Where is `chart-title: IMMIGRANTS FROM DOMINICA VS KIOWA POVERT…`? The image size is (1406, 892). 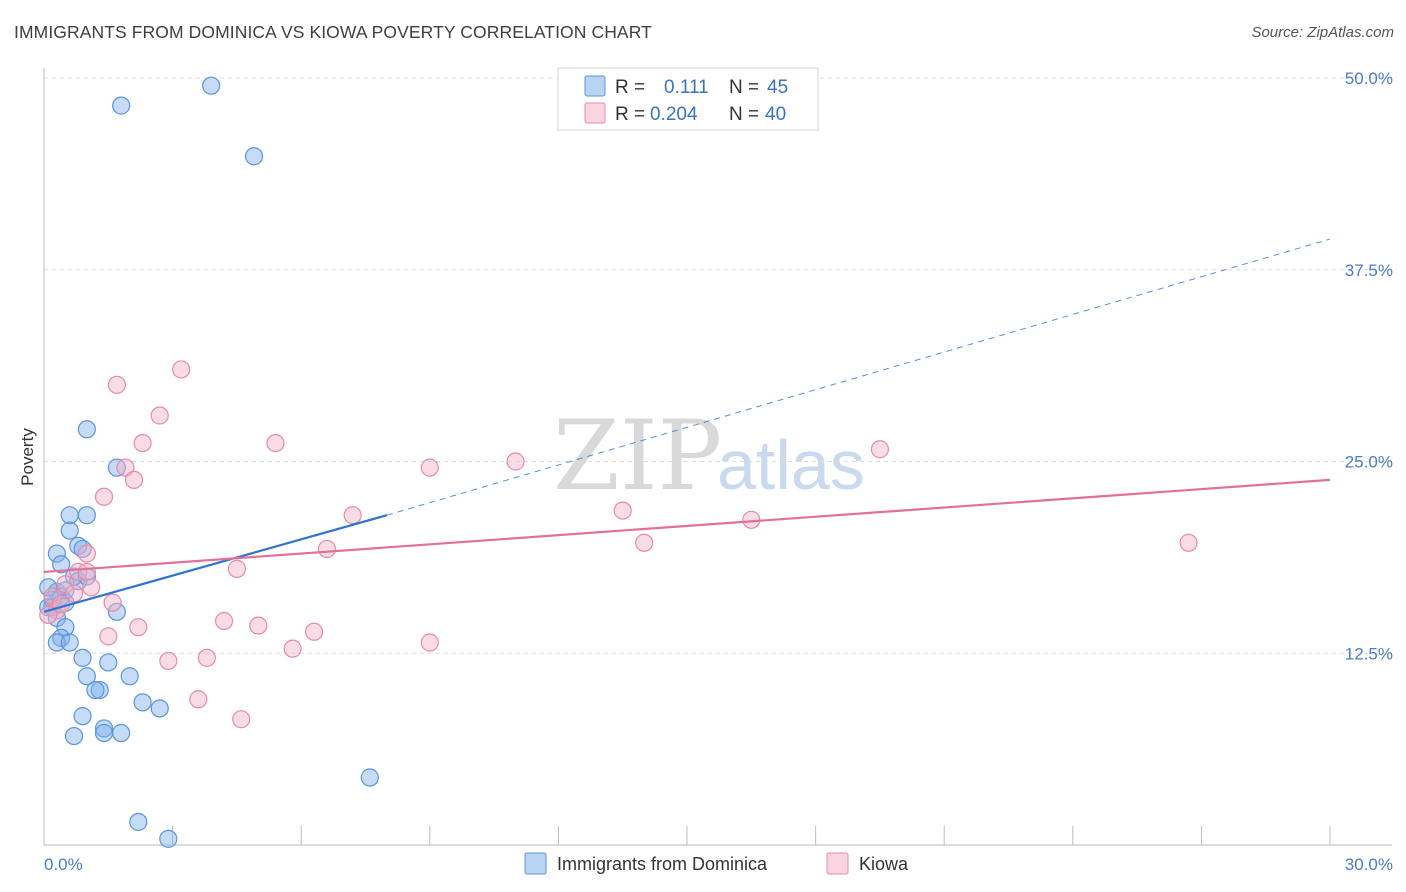 chart-title: IMMIGRANTS FROM DOMINICA VS KIOWA POVERT… is located at coordinates (333, 32).